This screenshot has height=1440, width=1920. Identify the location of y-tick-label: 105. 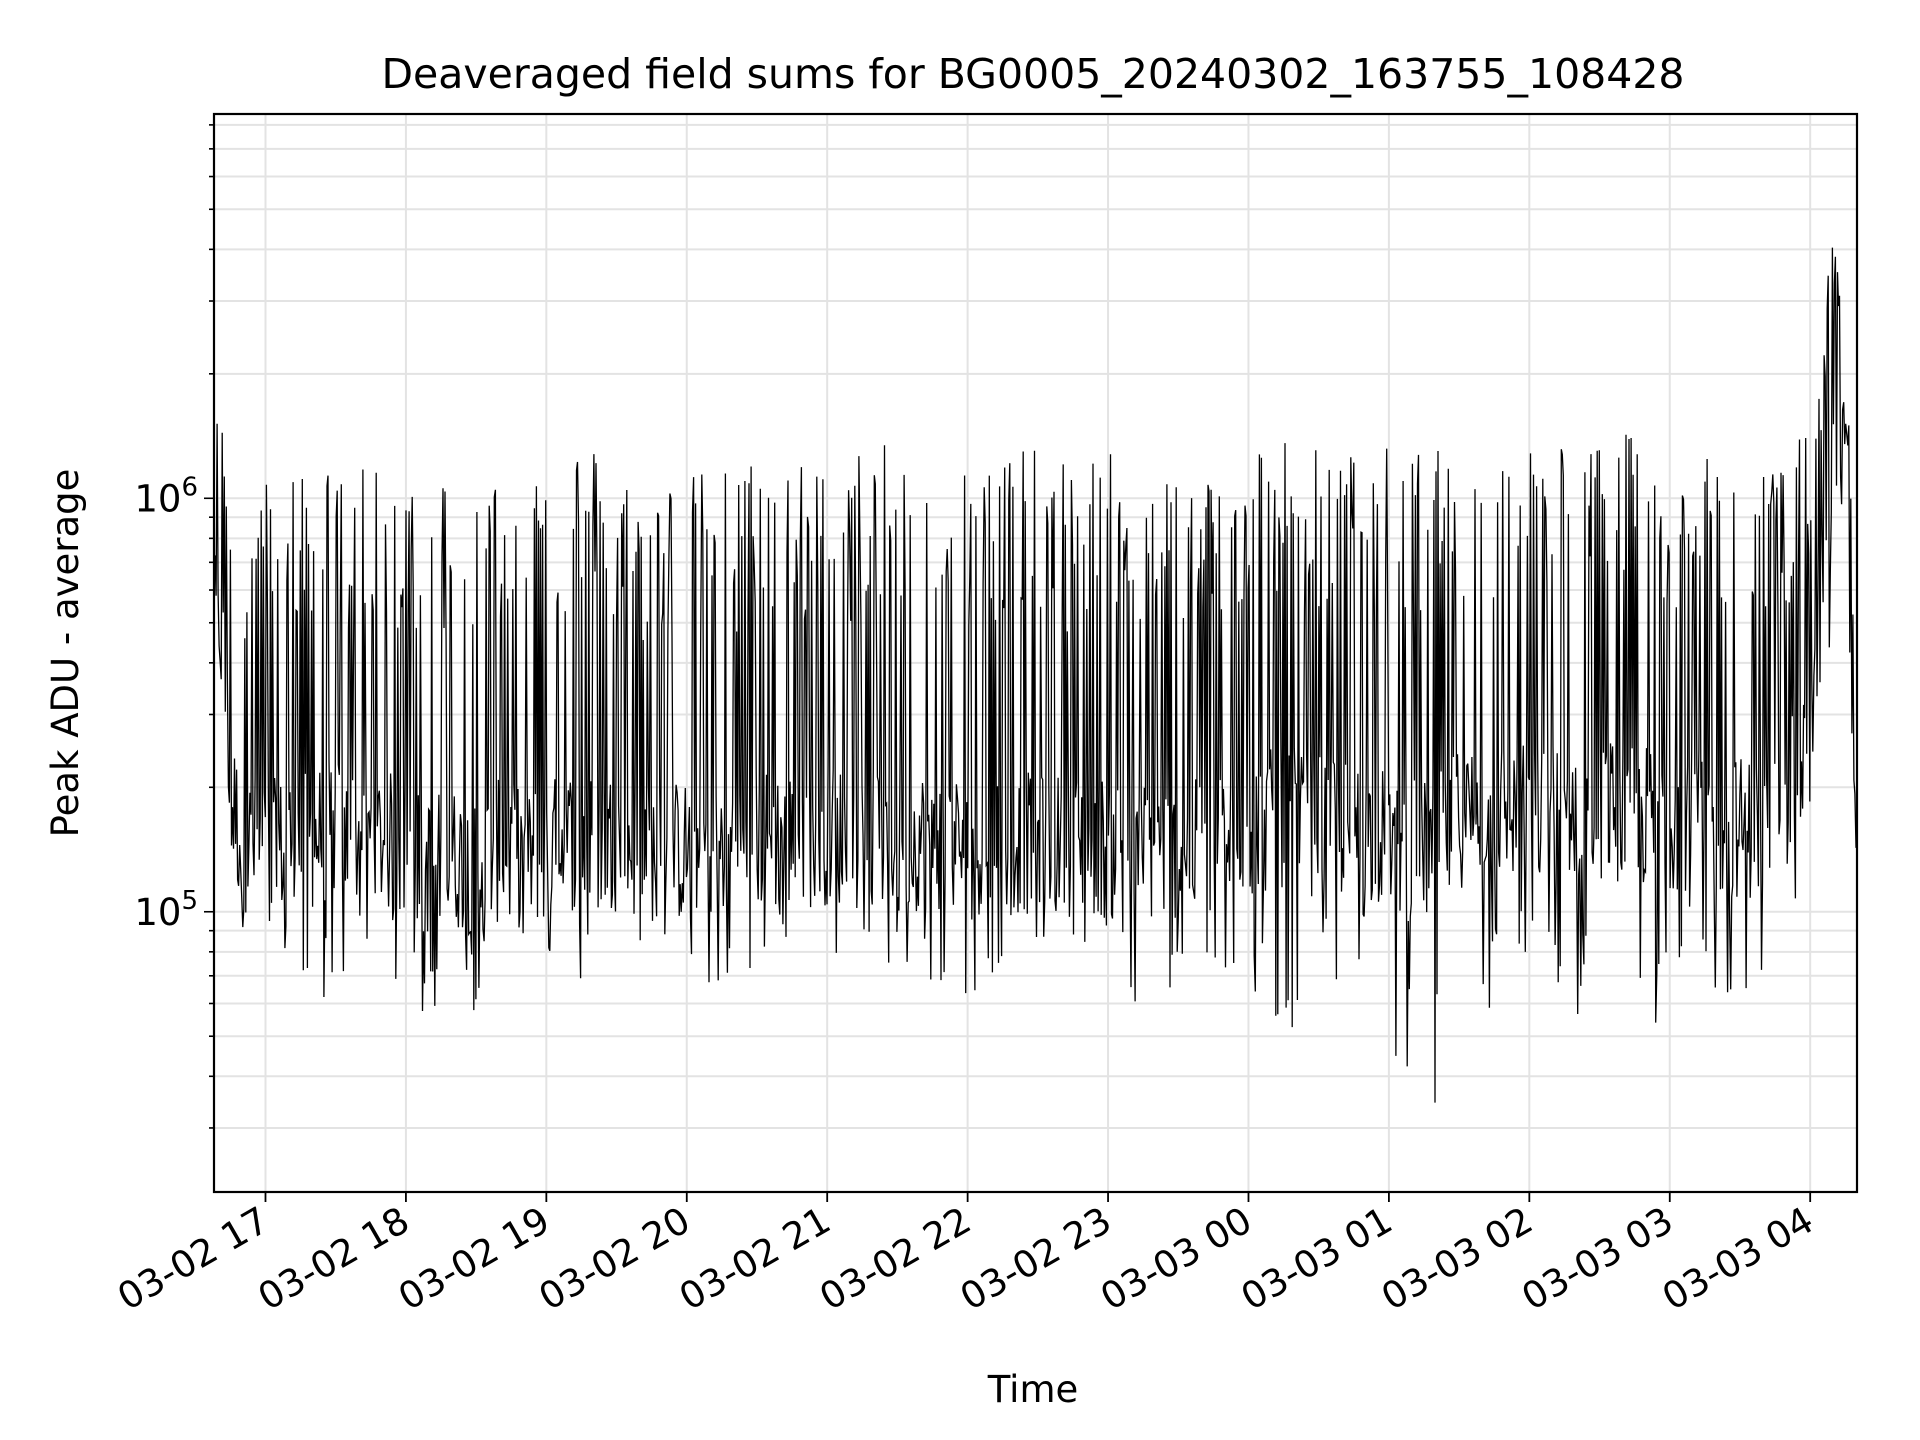
(166, 910).